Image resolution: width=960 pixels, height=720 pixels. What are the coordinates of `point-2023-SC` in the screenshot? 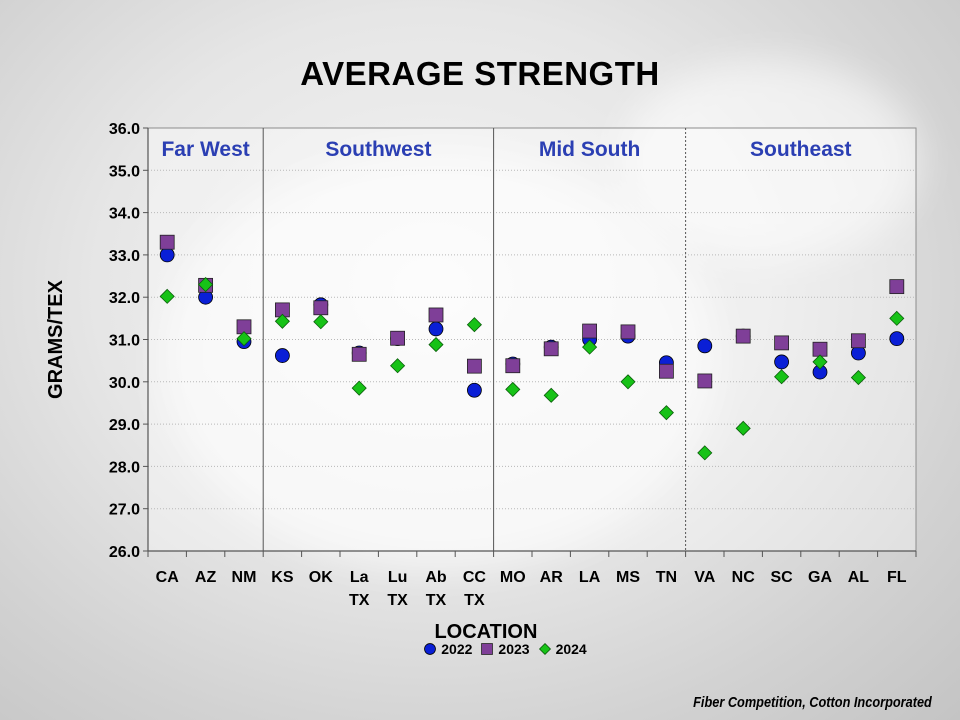 It's located at (781, 343).